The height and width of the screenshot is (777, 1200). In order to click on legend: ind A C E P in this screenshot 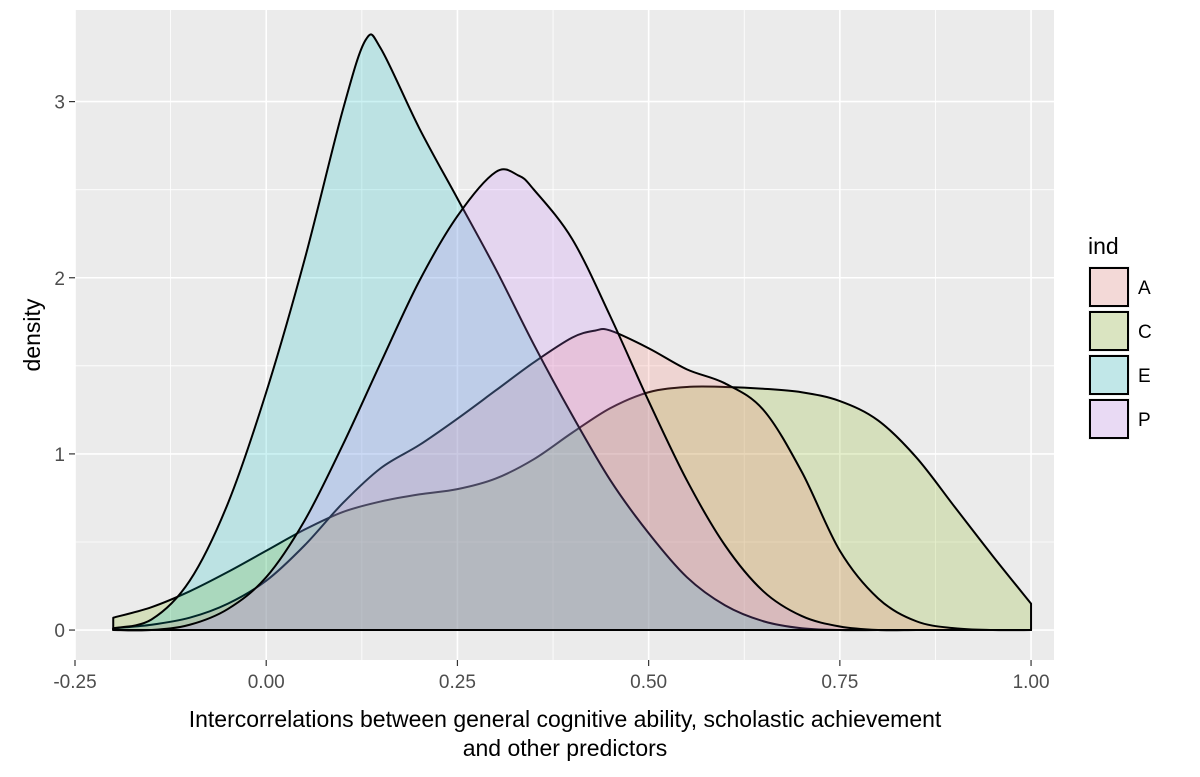, I will do `click(1120, 336)`.